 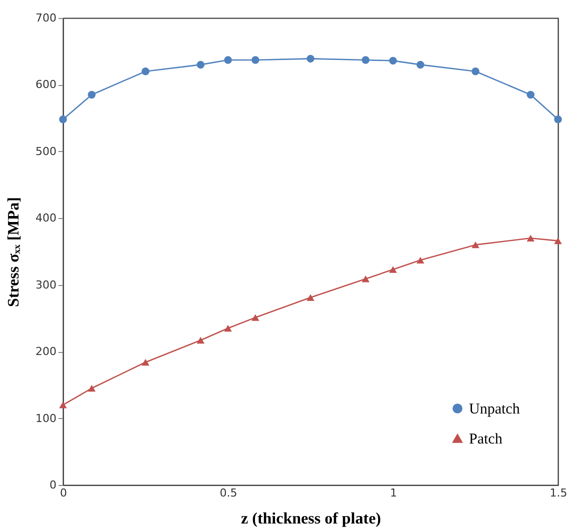 What do you see at coordinates (14, 252) in the screenshot?
I see `y-axis-title: Stress σₓₓ [MPa]` at bounding box center [14, 252].